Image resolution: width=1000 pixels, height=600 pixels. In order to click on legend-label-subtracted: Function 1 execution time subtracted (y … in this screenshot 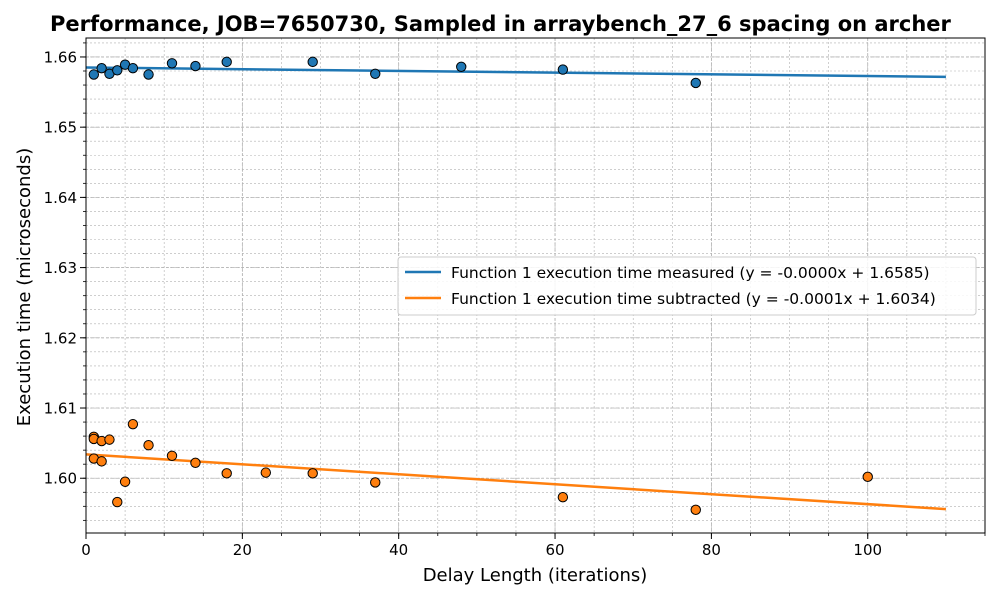, I will do `click(693, 299)`.